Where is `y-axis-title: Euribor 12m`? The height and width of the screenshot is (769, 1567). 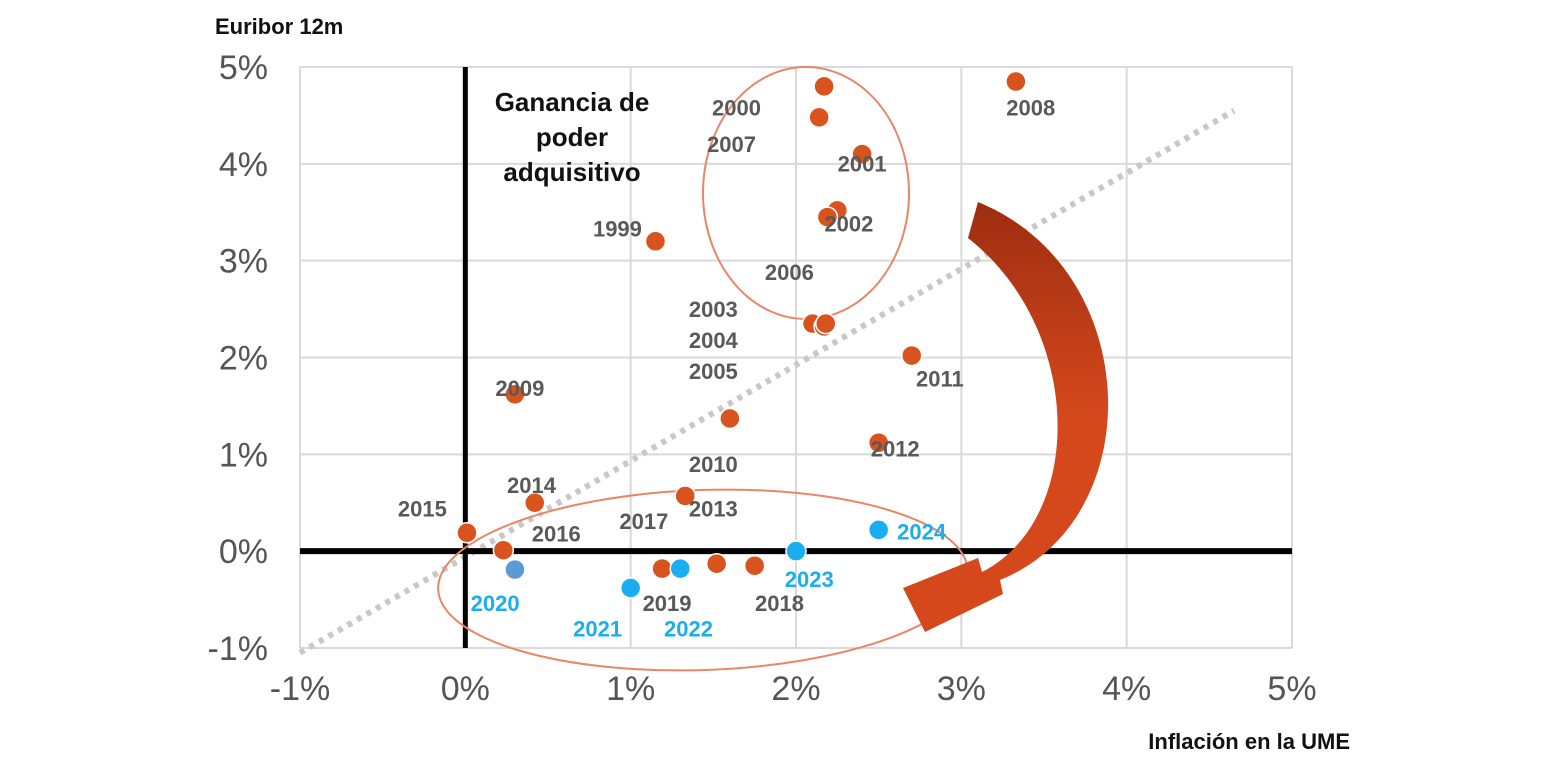 y-axis-title: Euribor 12m is located at coordinates (279, 26).